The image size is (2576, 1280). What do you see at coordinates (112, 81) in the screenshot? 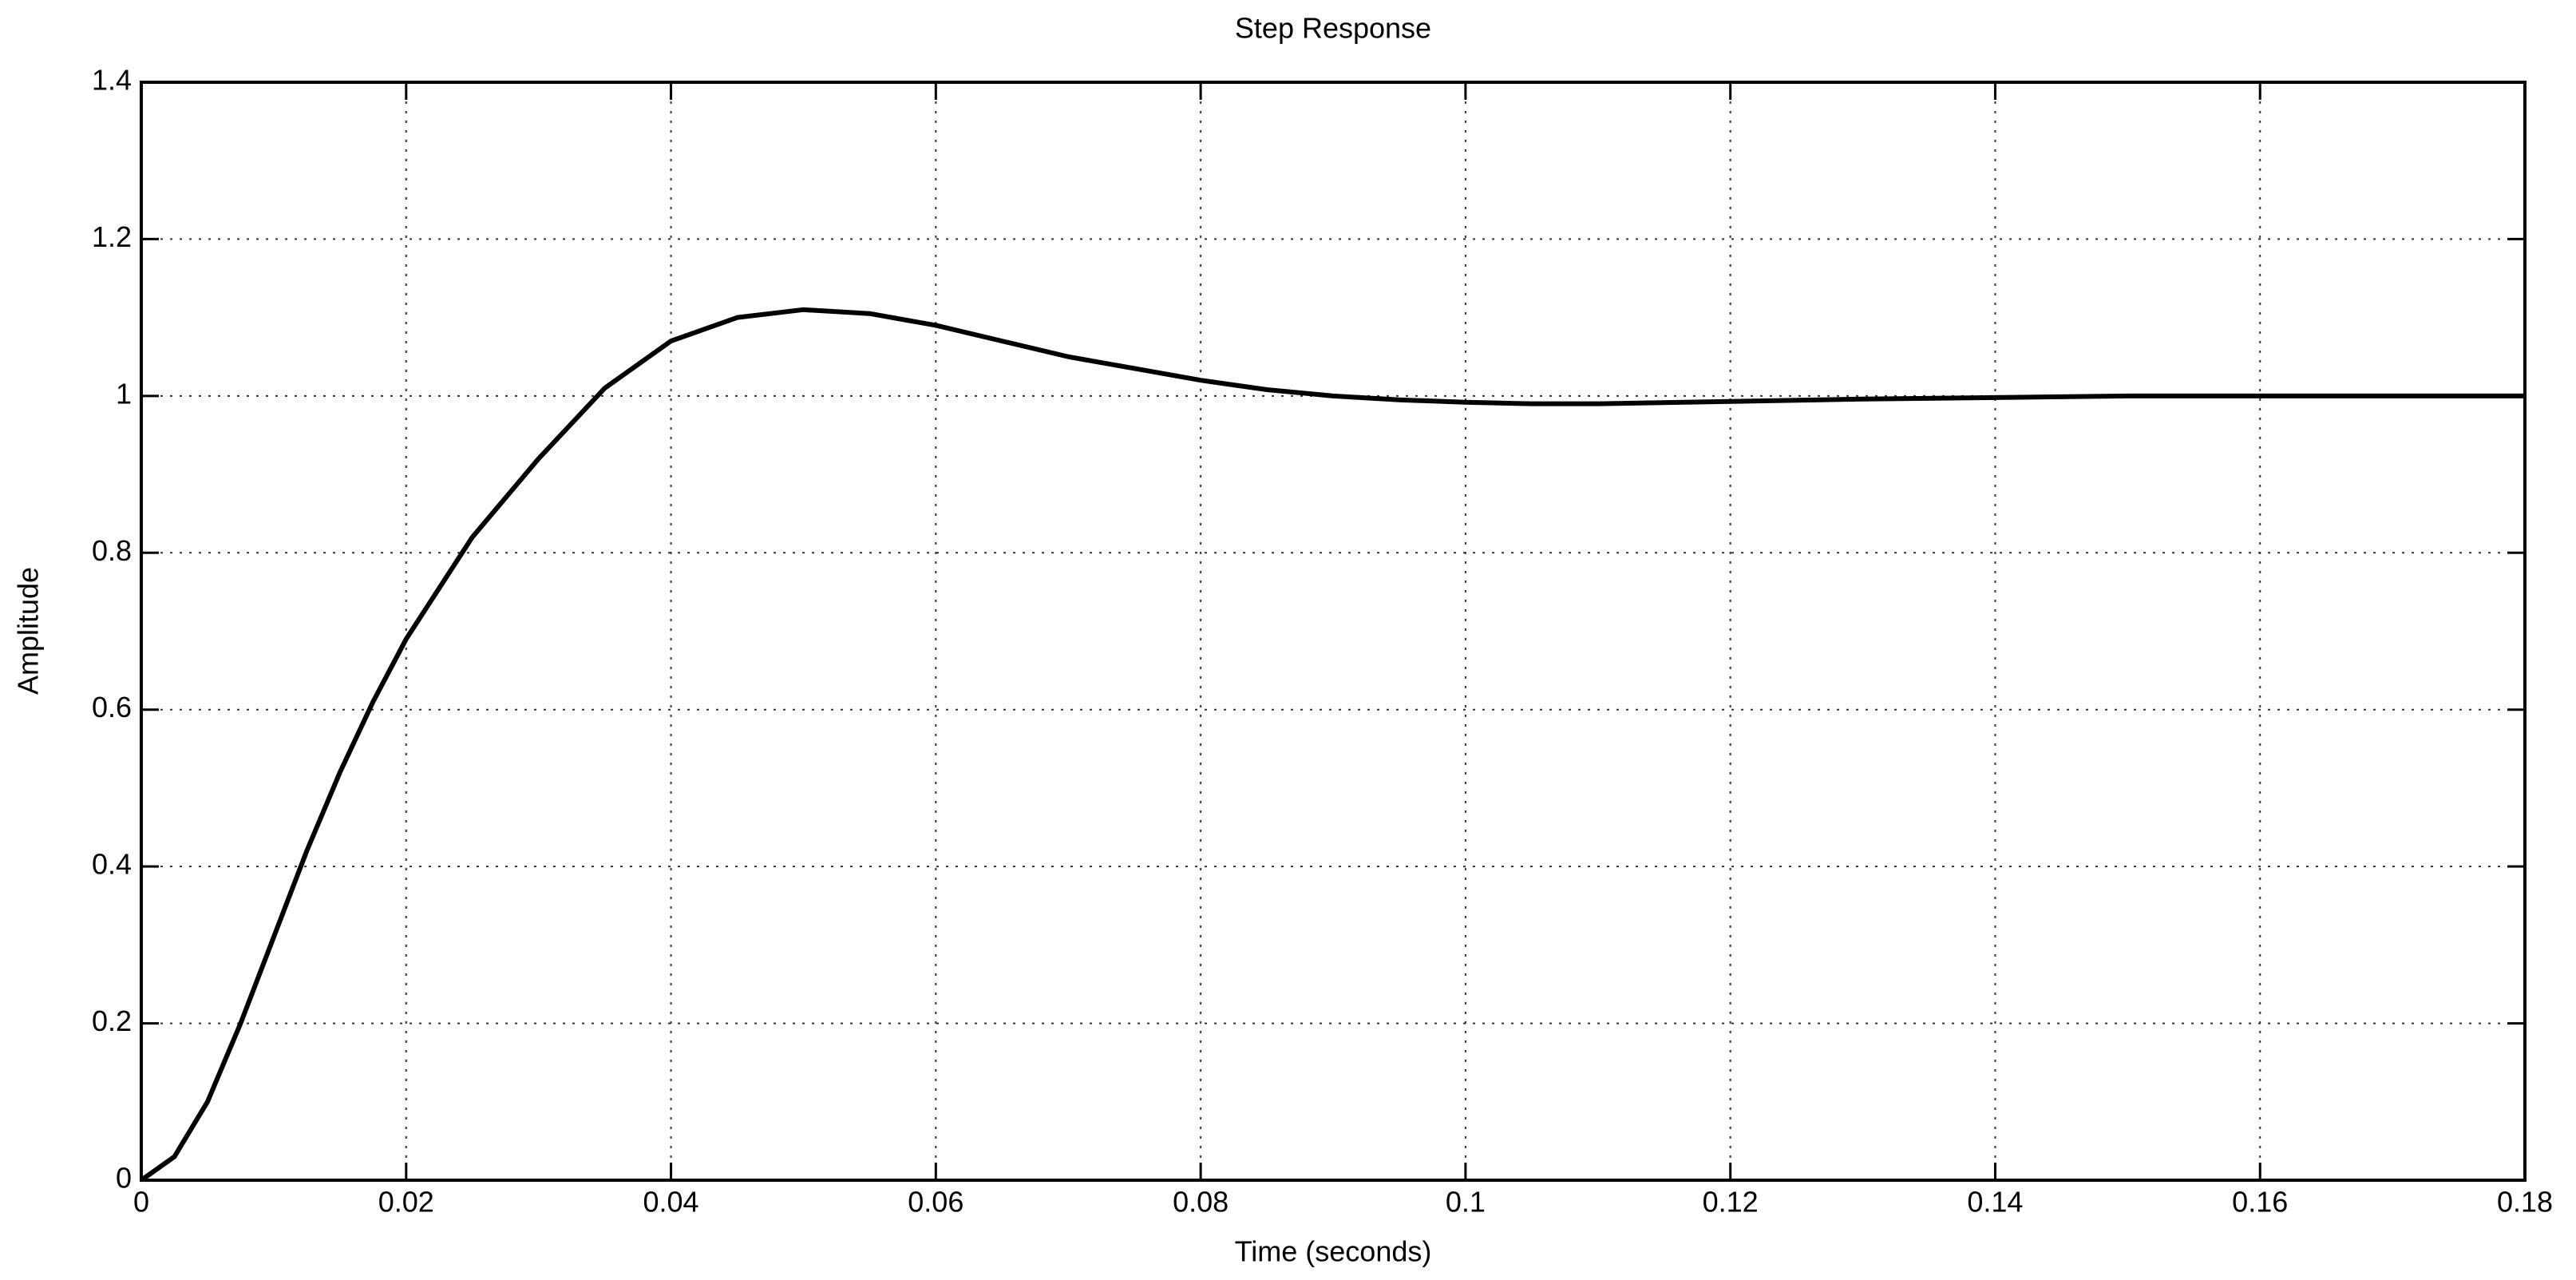
I see `y-tick-label: 1.4` at bounding box center [112, 81].